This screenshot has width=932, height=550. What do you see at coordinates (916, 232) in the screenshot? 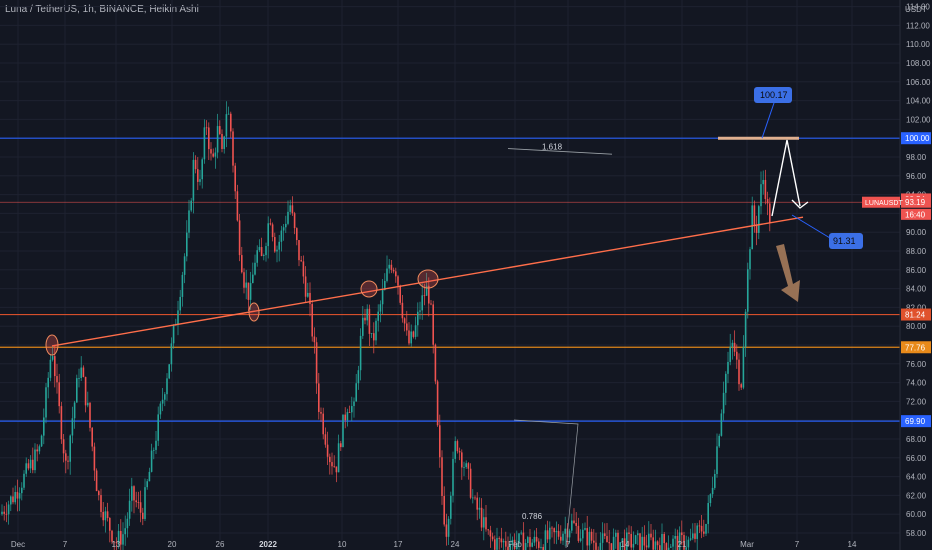
I see `price-tick-label: 90.00` at bounding box center [916, 232].